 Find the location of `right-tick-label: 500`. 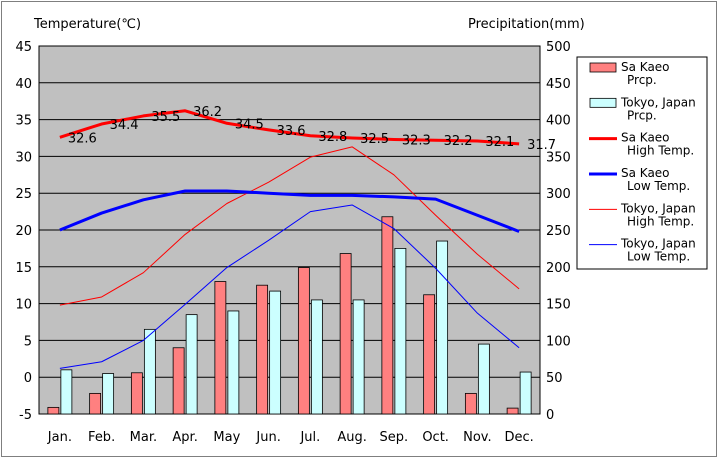

right-tick-label: 500 is located at coordinates (558, 47).